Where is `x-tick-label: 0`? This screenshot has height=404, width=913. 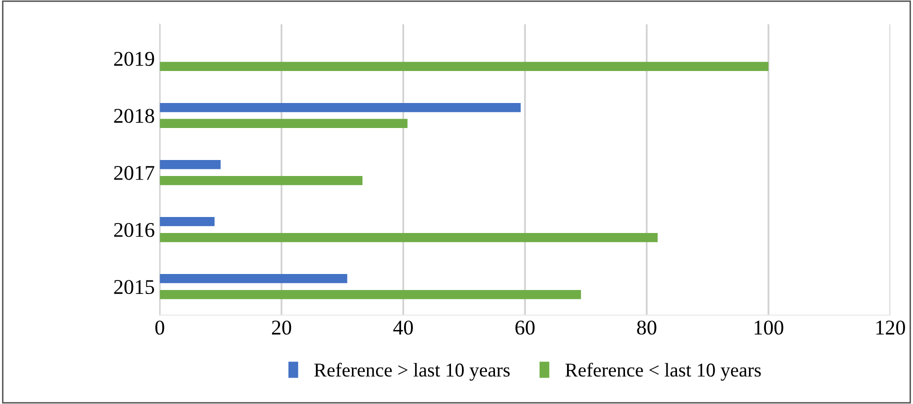 x-tick-label: 0 is located at coordinates (159, 327).